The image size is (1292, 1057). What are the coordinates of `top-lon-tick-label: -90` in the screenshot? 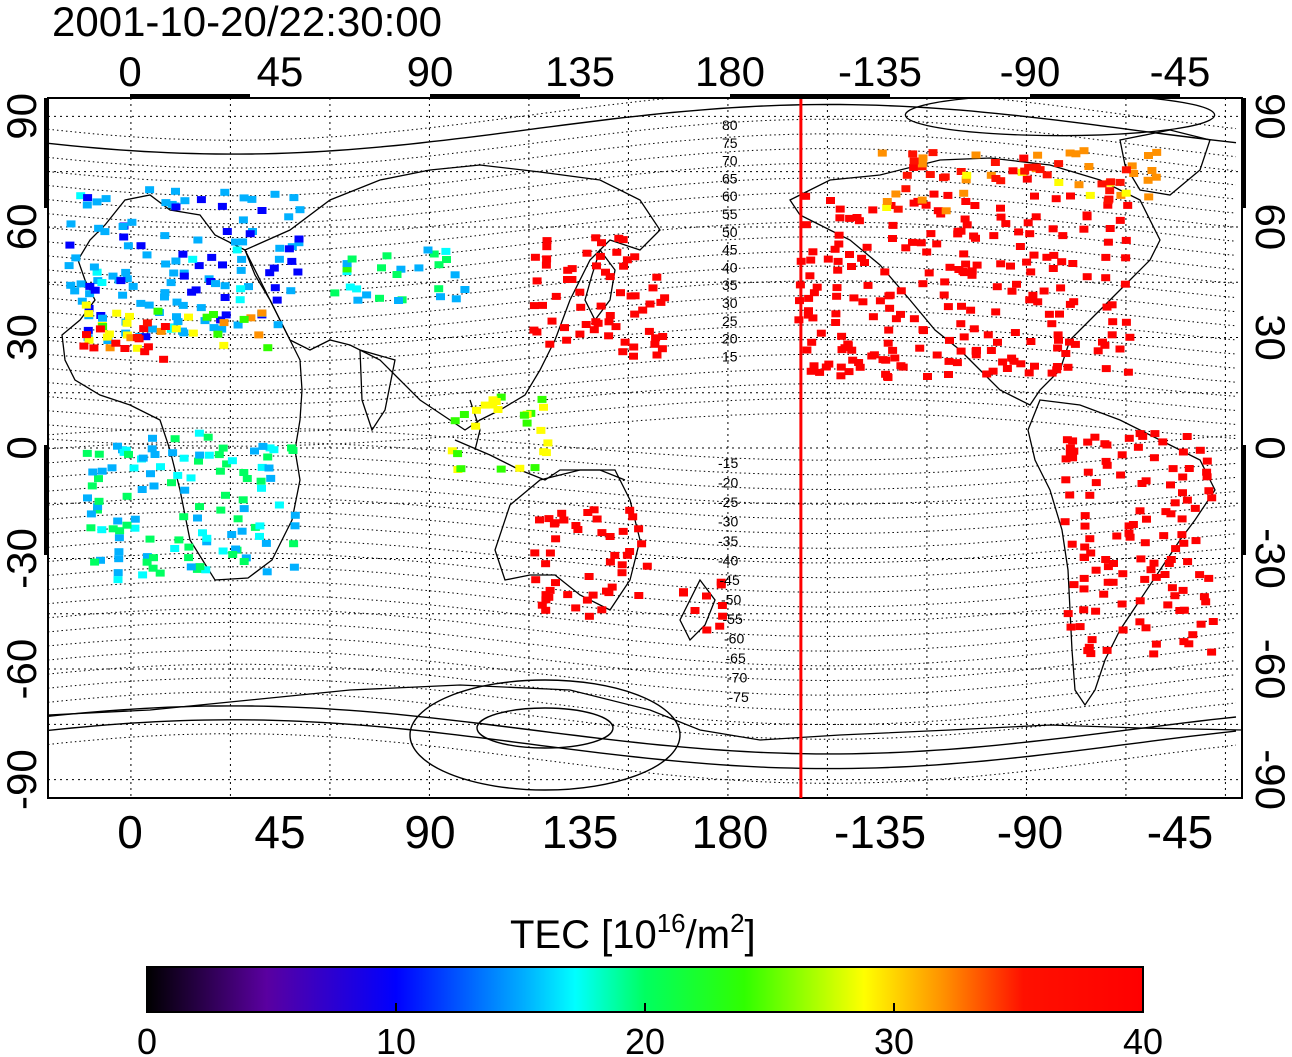 It's located at (1030, 71).